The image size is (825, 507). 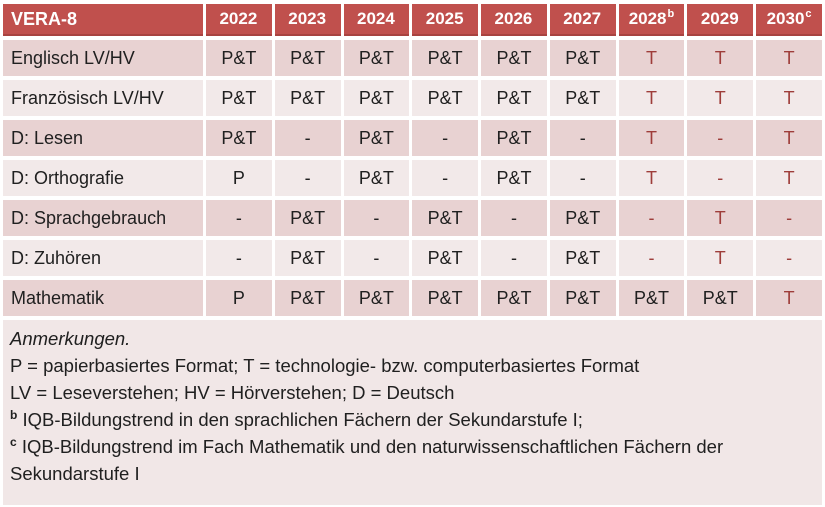 What do you see at coordinates (307, 18) in the screenshot?
I see `year-label: 2023` at bounding box center [307, 18].